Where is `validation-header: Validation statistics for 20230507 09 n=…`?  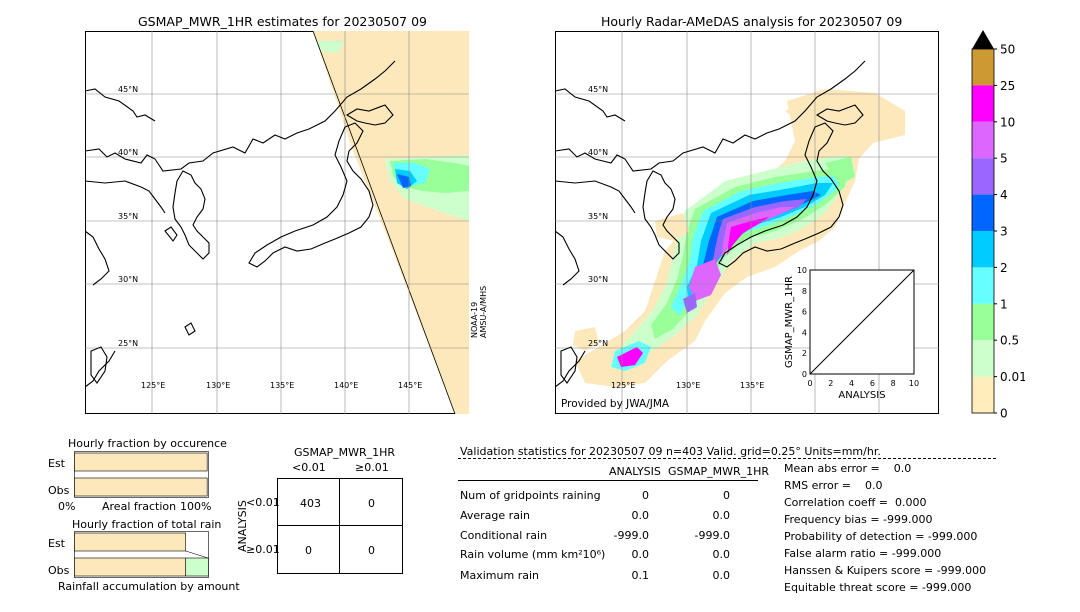
validation-header: Validation statistics for 20230507 09 n=… is located at coordinates (670, 451).